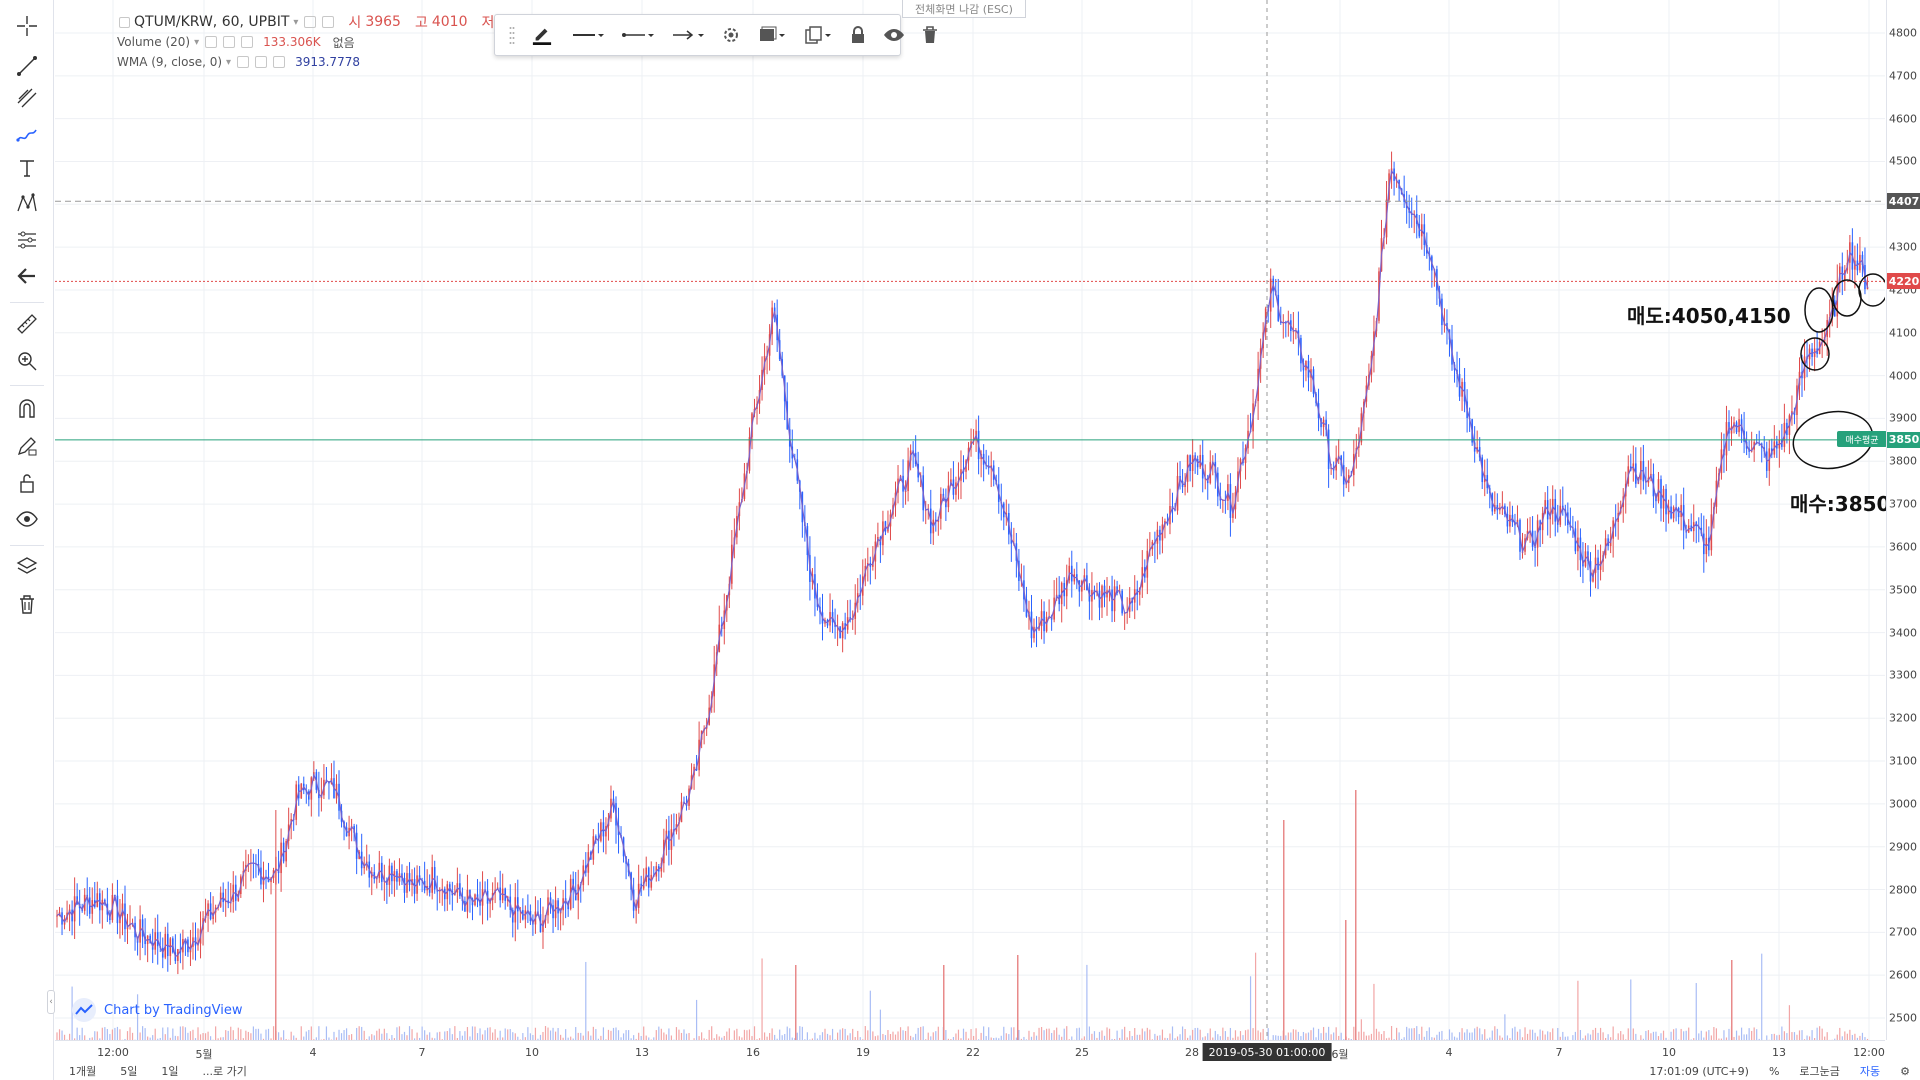 The image size is (1920, 1080). Describe the element at coordinates (588, 35) in the screenshot. I see `line-width-icon` at that location.